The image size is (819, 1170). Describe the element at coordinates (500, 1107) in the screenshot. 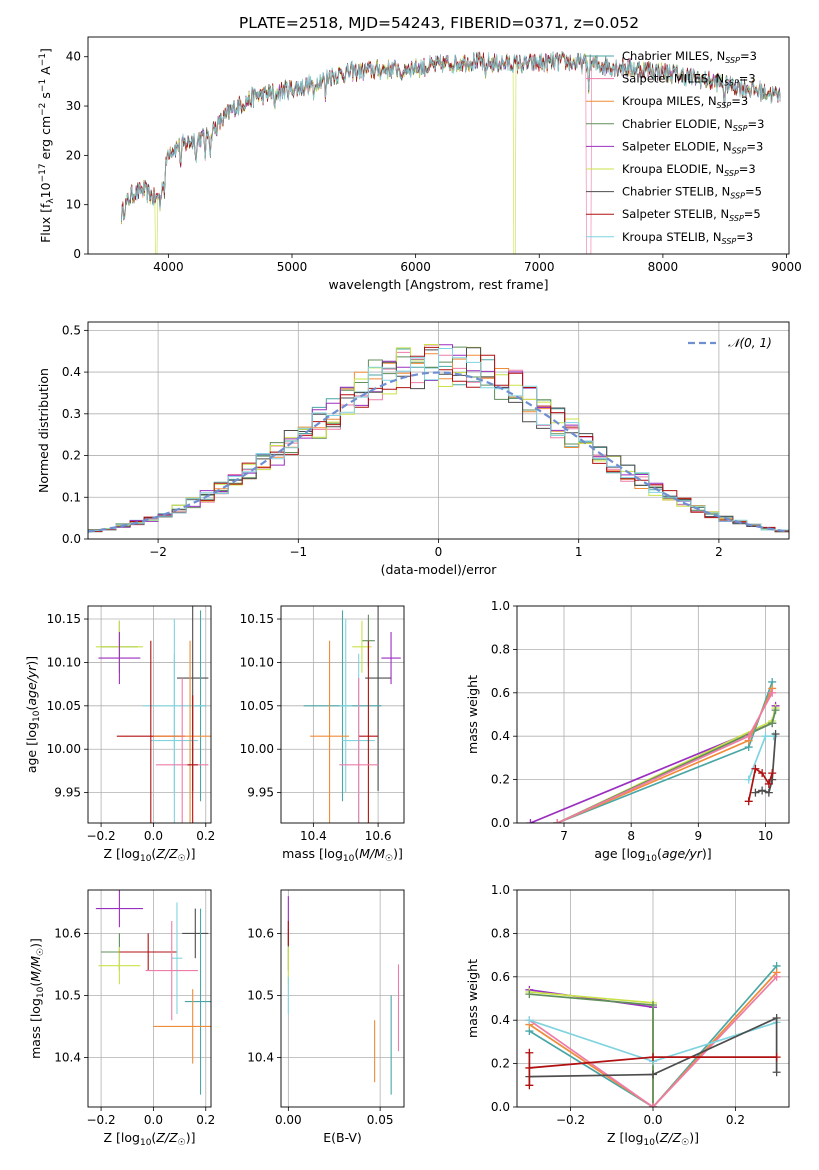

I see `mass_weight_vs_Z-ytick-label: 0.0` at that location.